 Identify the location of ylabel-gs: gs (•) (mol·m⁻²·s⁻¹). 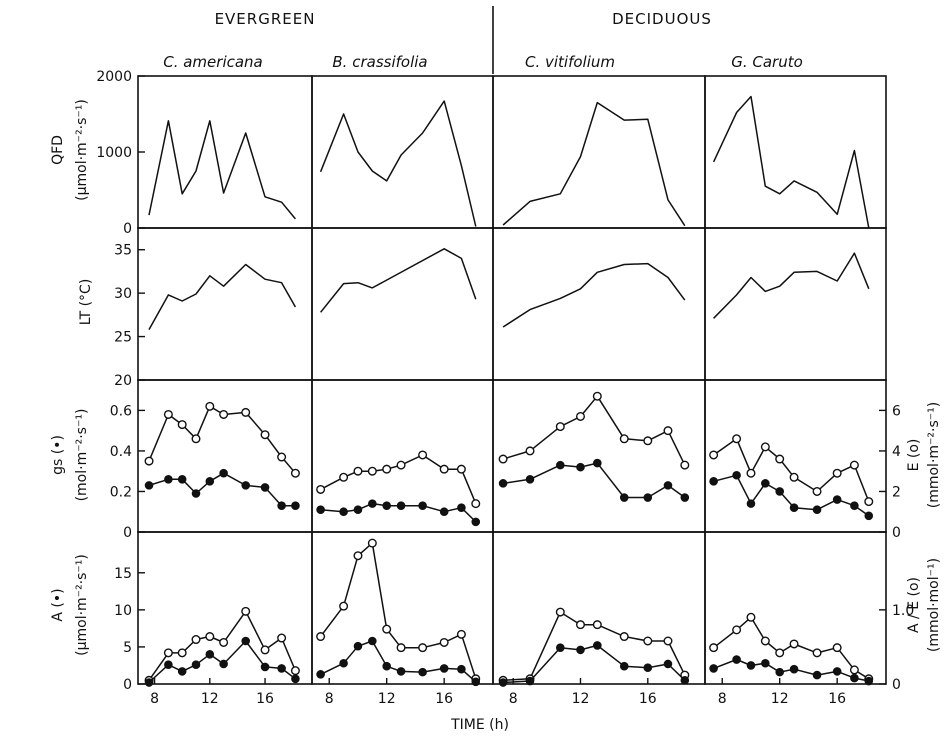
(70, 455).